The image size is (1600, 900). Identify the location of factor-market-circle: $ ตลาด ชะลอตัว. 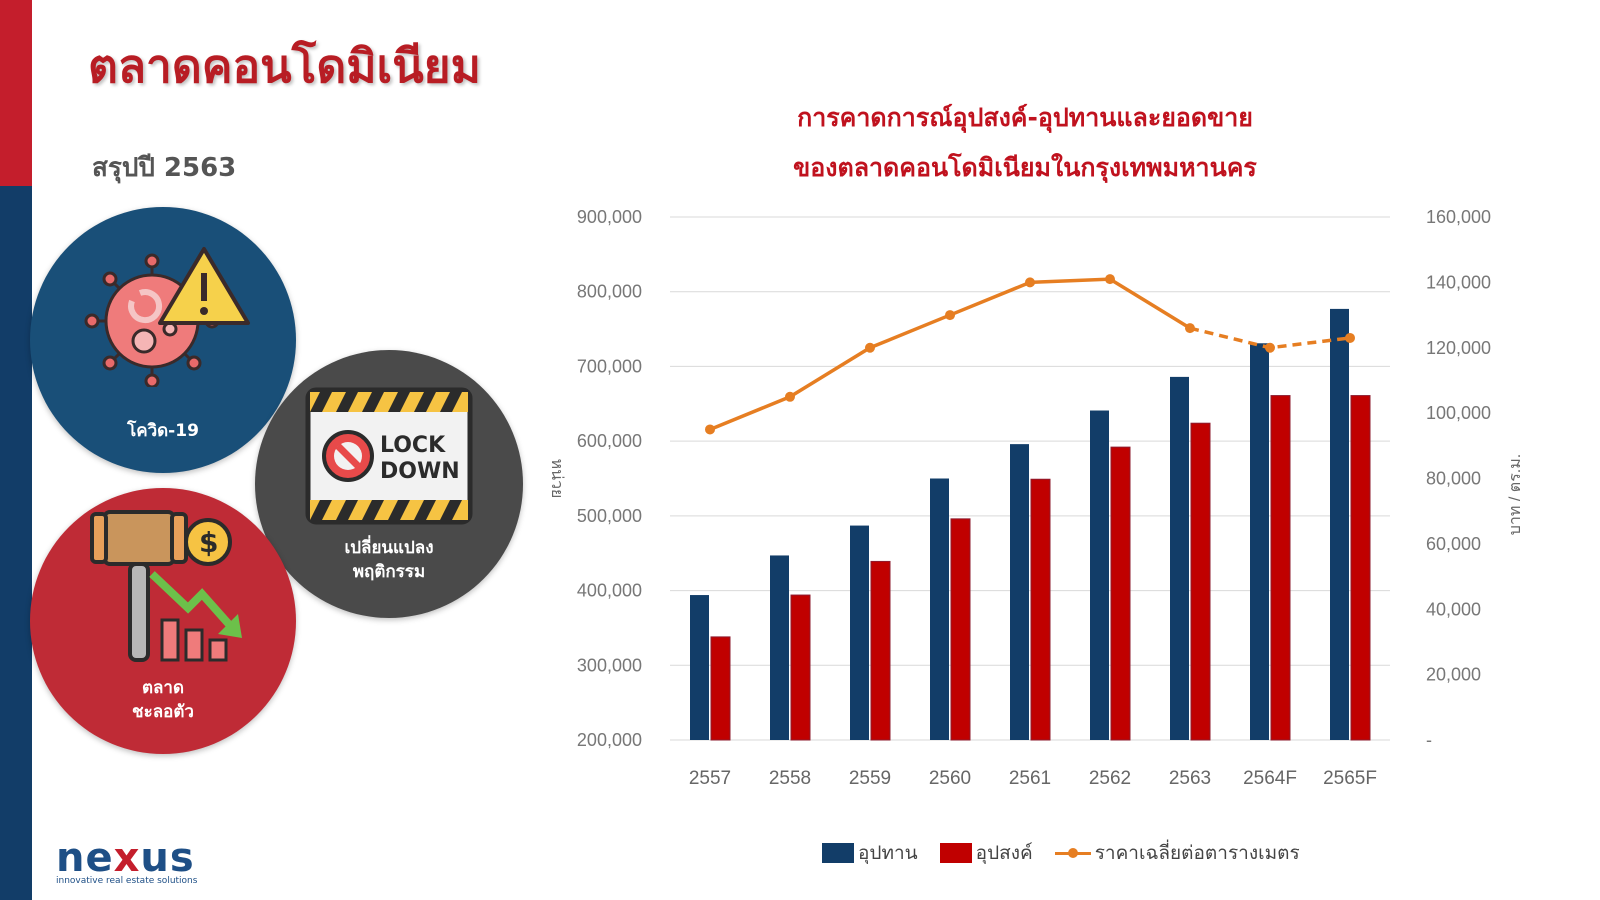
(163, 621).